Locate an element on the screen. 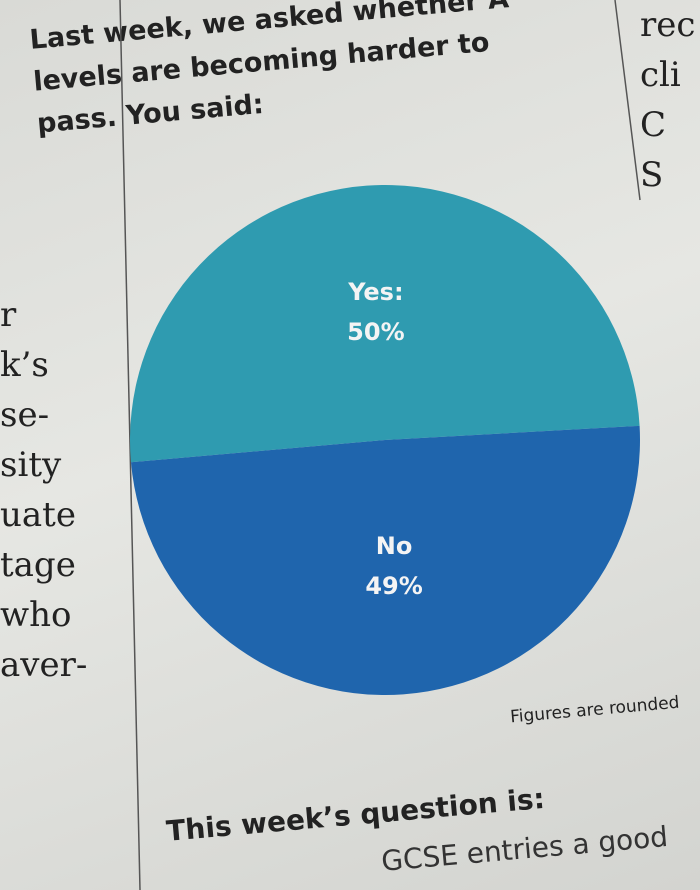 Image resolution: width=700 pixels, height=890 pixels. column-fragment: uate is located at coordinates (38, 515).